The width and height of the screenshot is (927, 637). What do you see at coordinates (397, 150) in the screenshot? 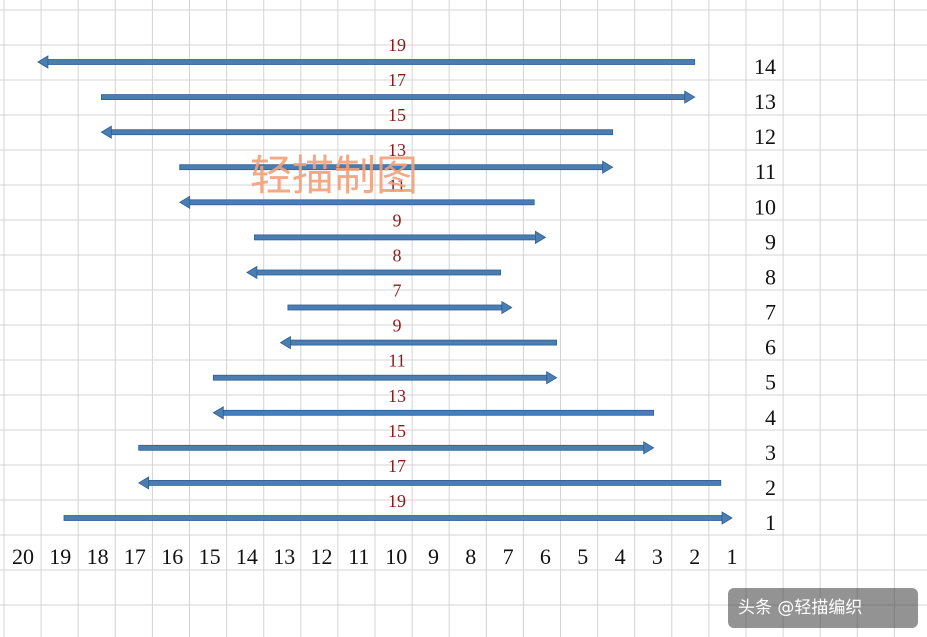
I see `stitch-count-row-11: 13` at bounding box center [397, 150].